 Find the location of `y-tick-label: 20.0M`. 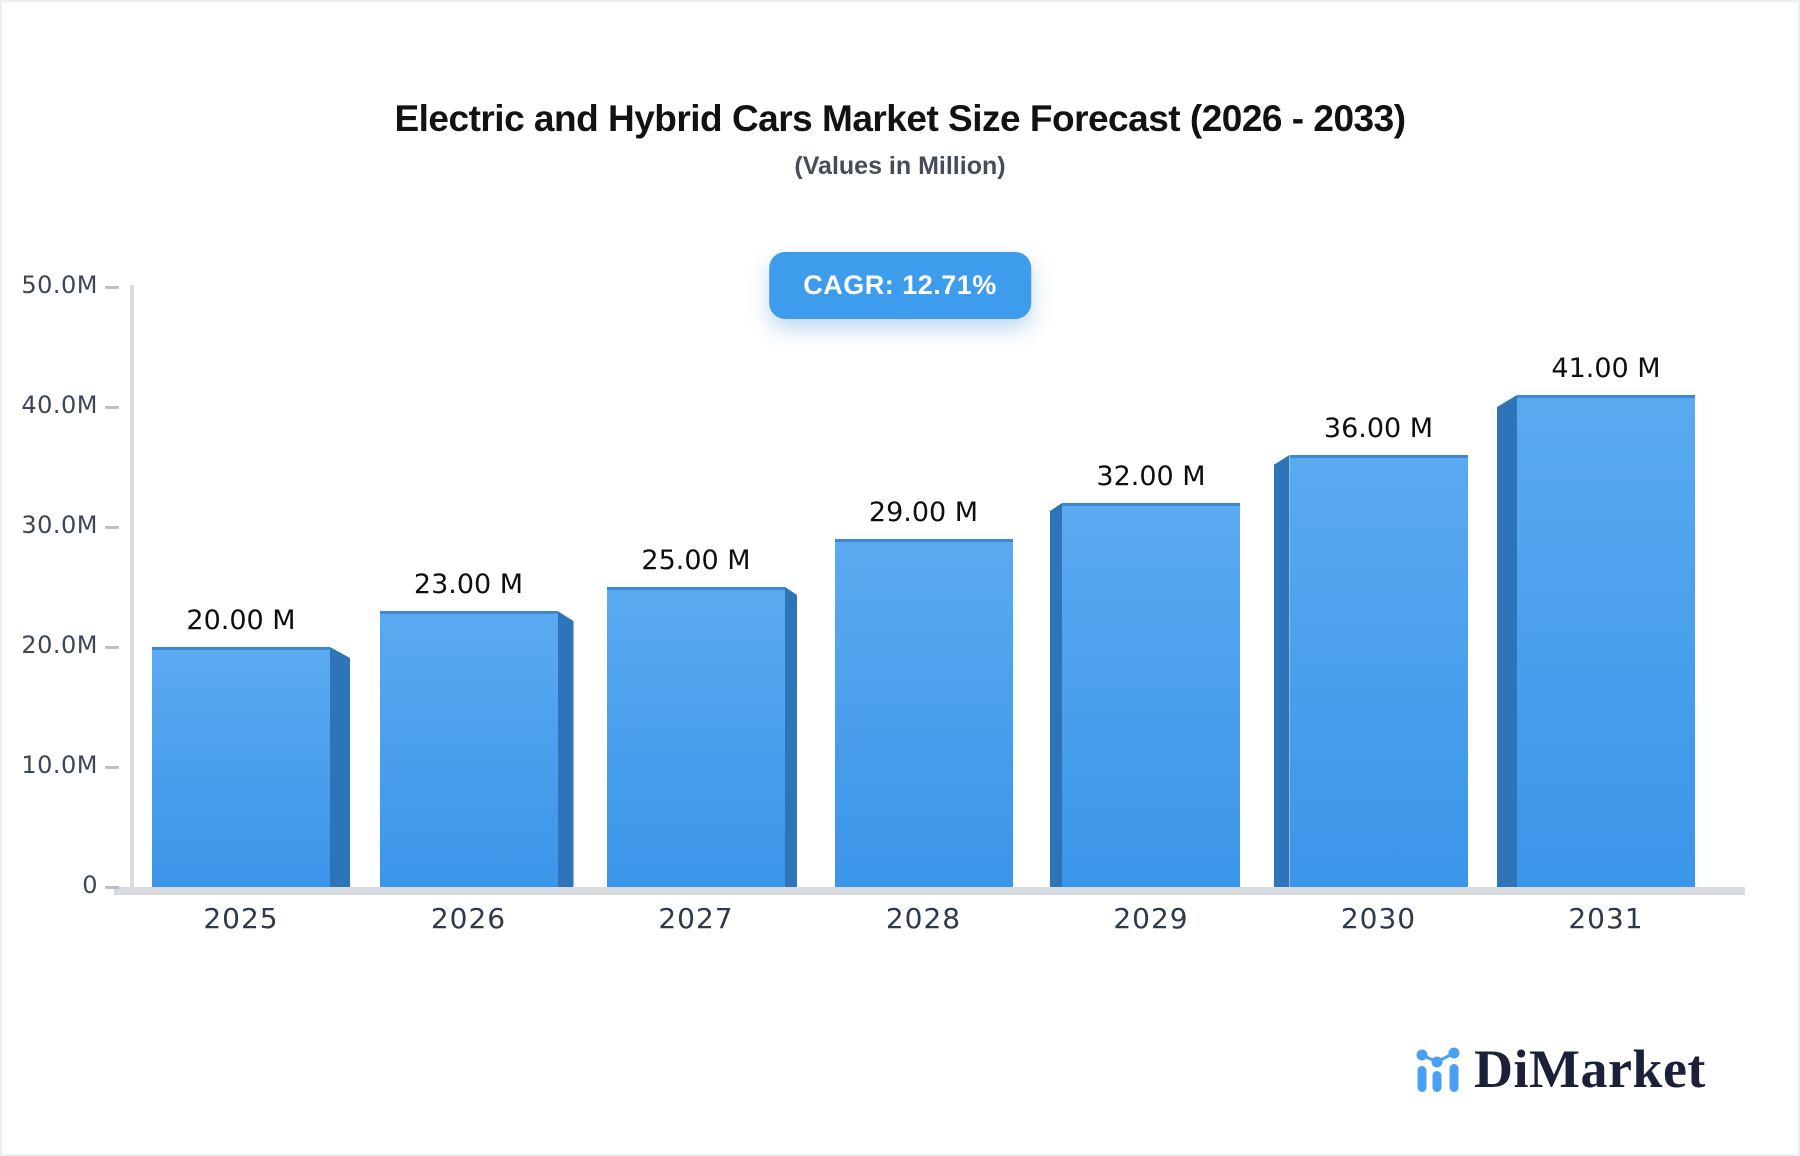

y-tick-label: 20.0M is located at coordinates (59, 645).